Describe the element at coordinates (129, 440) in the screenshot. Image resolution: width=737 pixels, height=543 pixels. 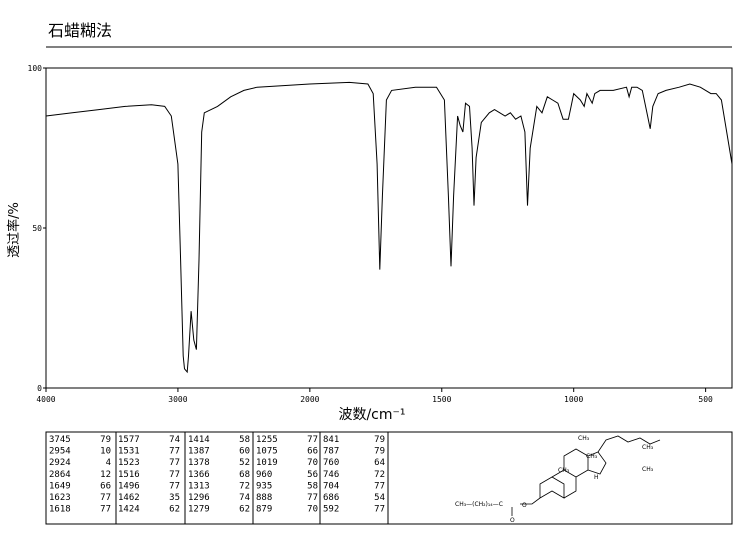
I see `peak-wavenumber: 1577` at that location.